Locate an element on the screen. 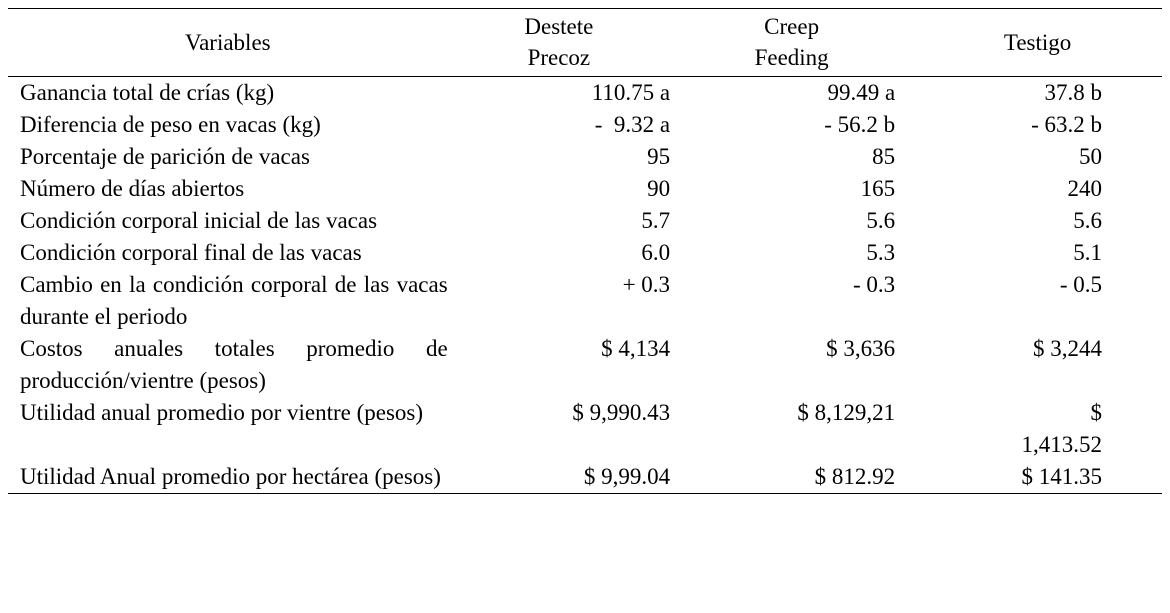  creep-feeding-cell: 5.3 is located at coordinates (881, 252).